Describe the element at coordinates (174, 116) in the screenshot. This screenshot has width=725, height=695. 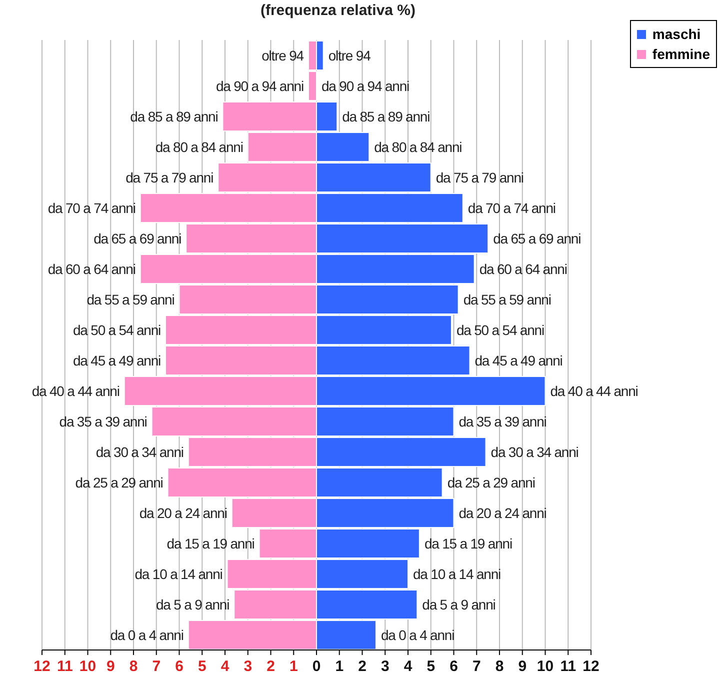
I see `category-label: da 85 a 89 anni` at that location.